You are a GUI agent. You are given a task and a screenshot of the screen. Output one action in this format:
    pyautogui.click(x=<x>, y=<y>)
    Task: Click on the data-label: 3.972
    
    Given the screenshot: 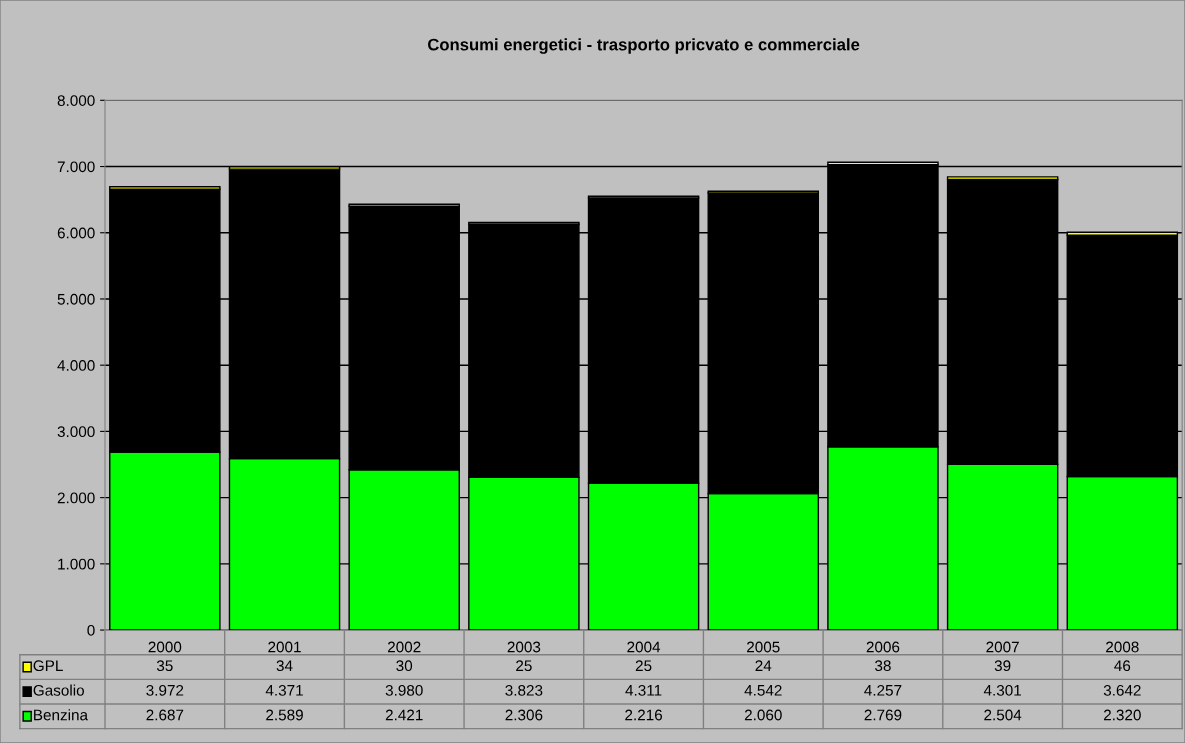 What is the action you would take?
    pyautogui.click(x=165, y=690)
    